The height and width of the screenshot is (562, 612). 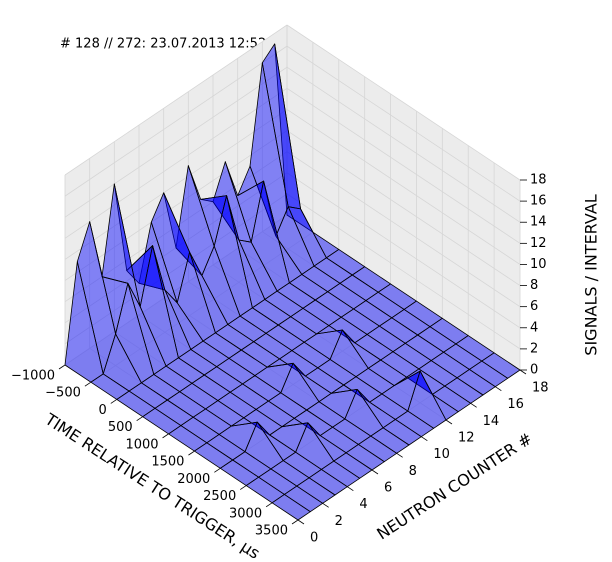 What do you see at coordinates (120, 427) in the screenshot?
I see `x-tick-label: 500` at bounding box center [120, 427].